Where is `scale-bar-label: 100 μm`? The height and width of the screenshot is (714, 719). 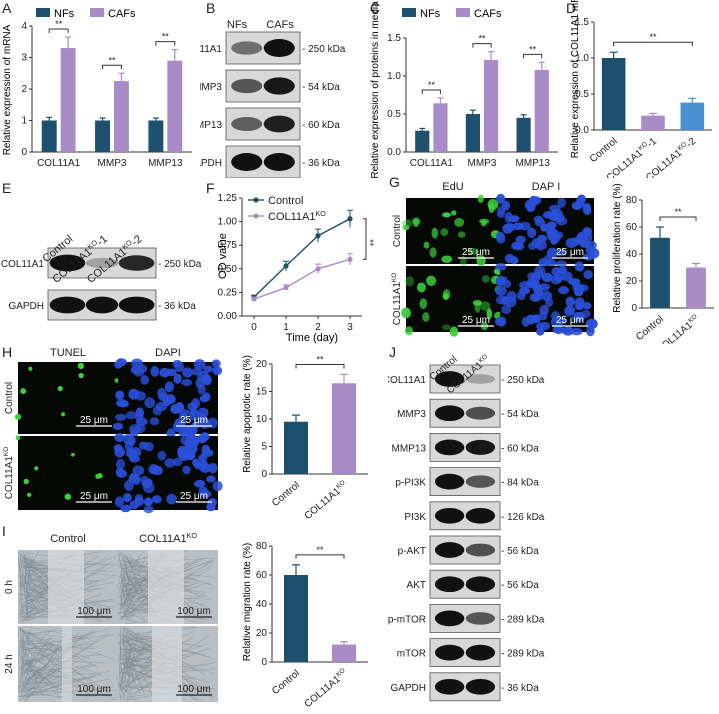 scale-bar-label: 100 μm is located at coordinates (194, 689).